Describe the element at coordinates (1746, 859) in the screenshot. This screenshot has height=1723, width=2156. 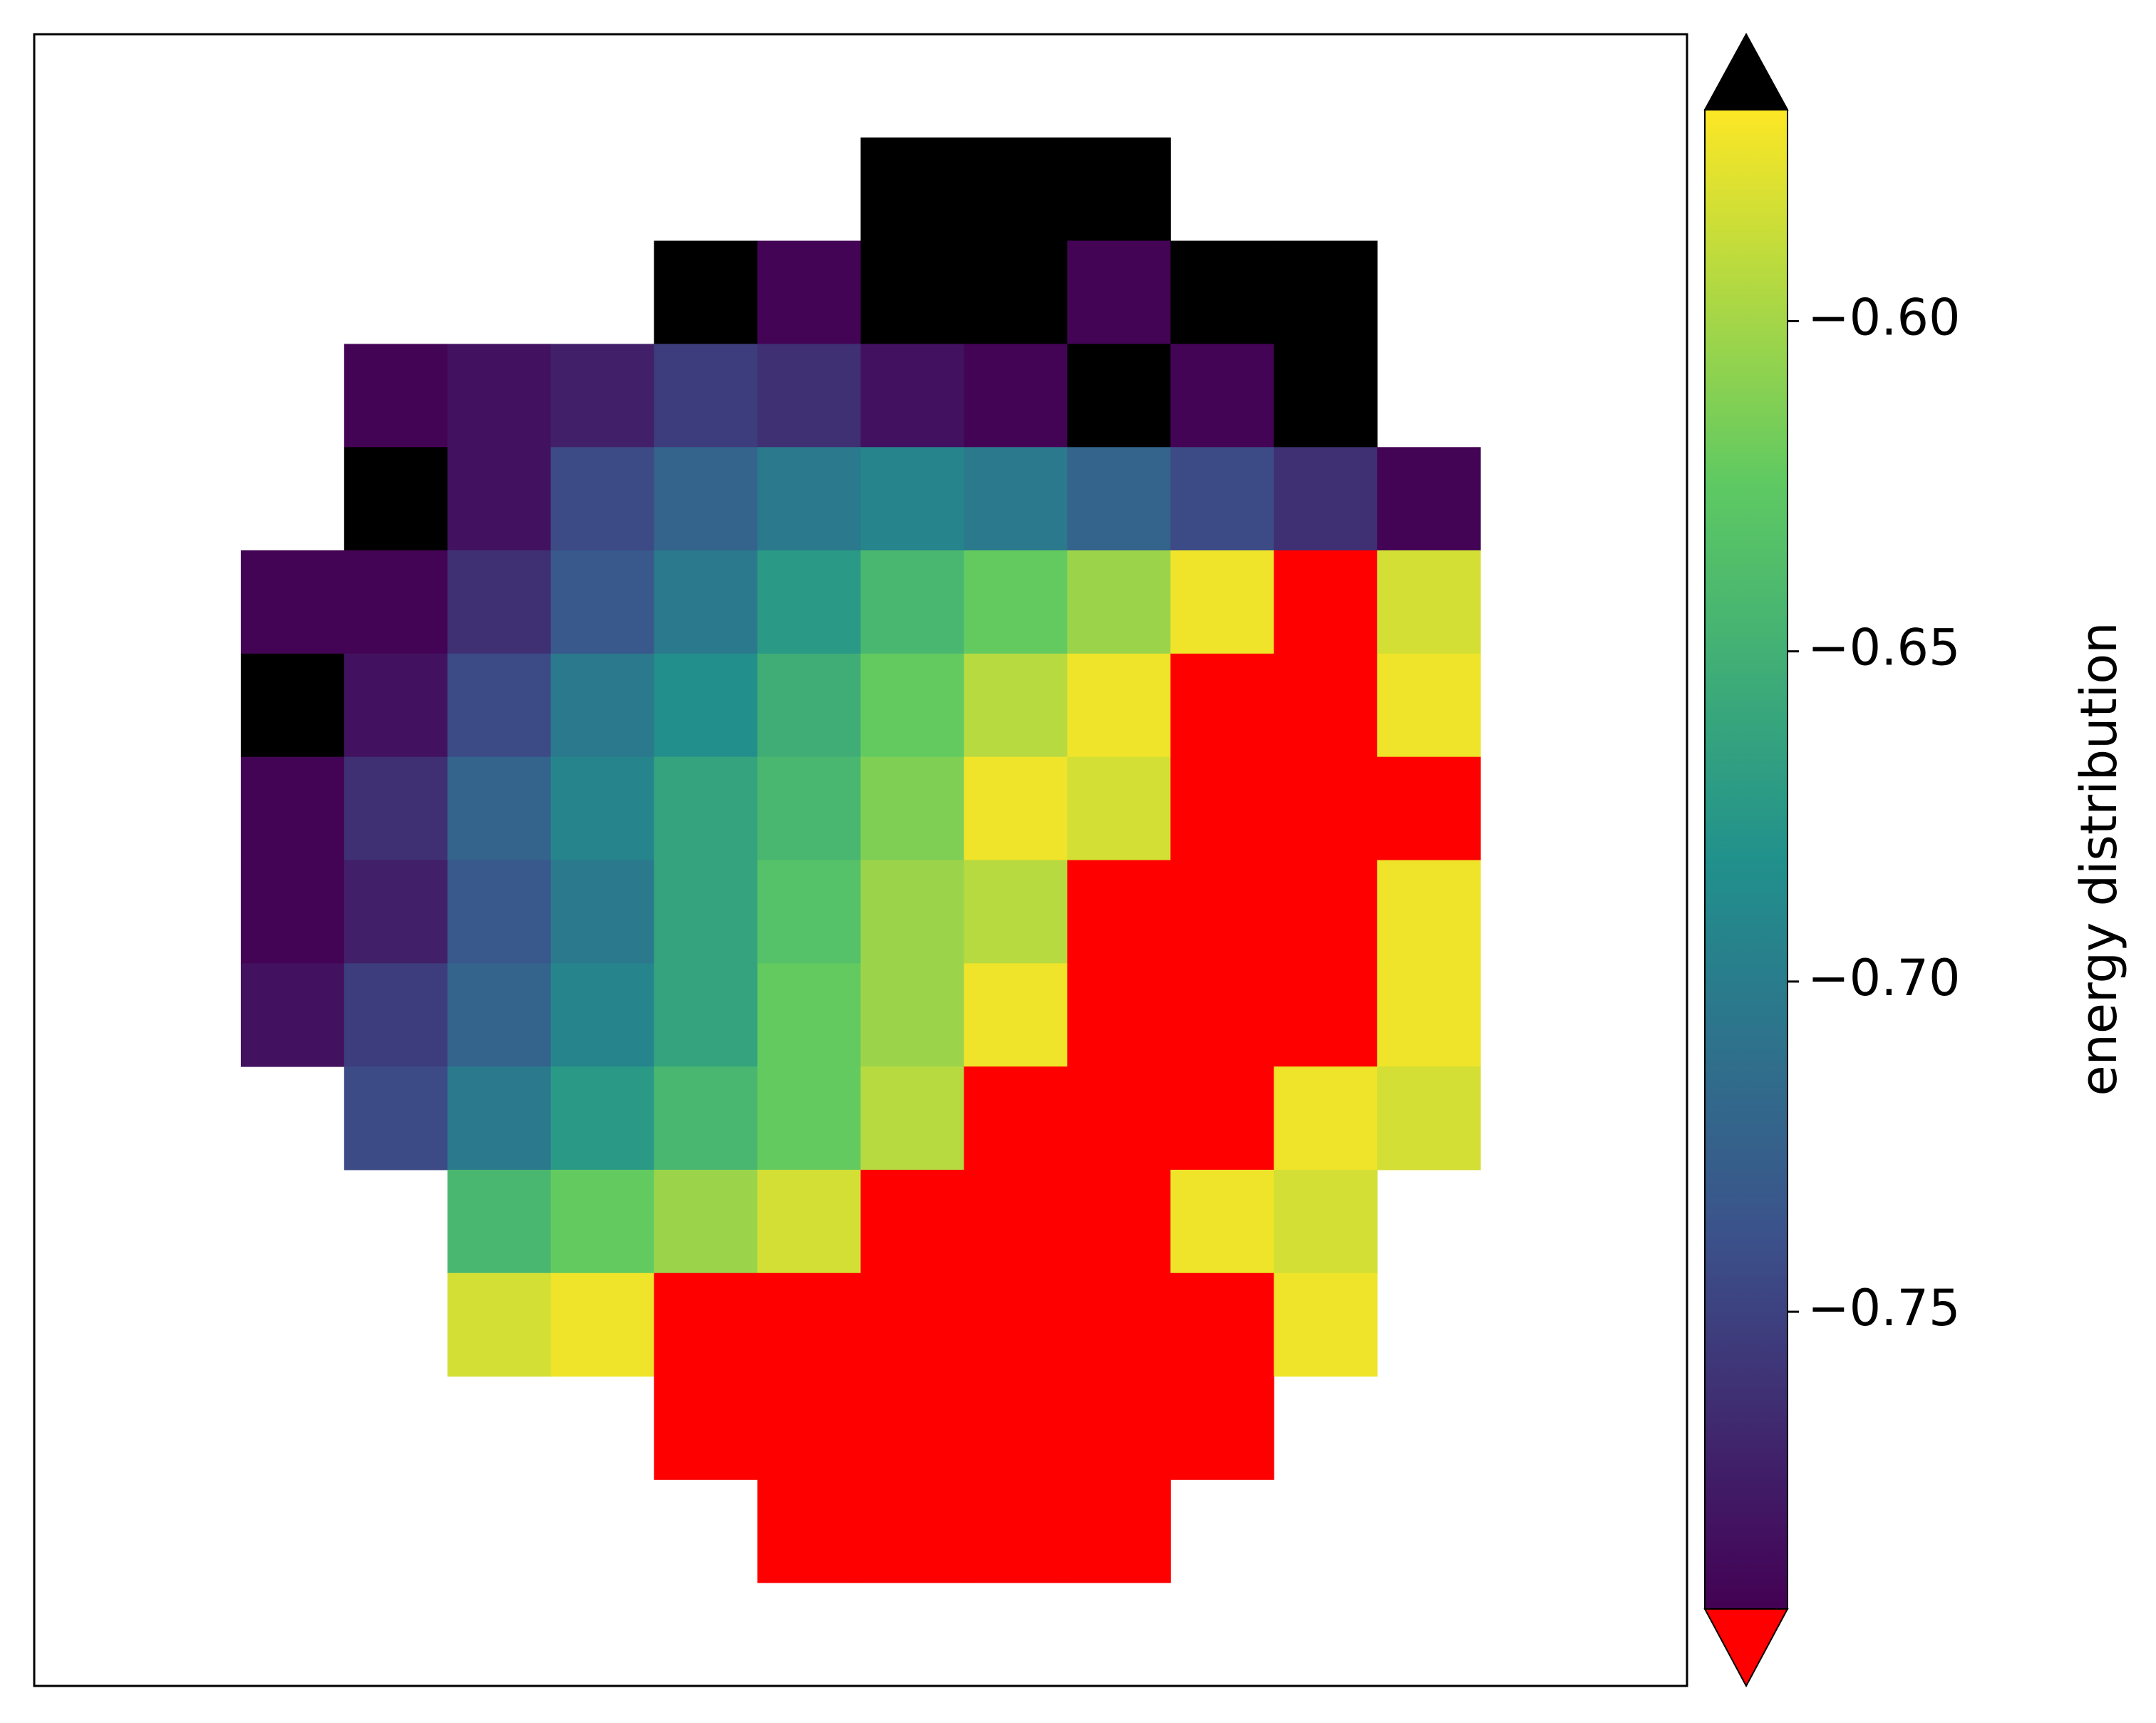
I see `colorbar` at that location.